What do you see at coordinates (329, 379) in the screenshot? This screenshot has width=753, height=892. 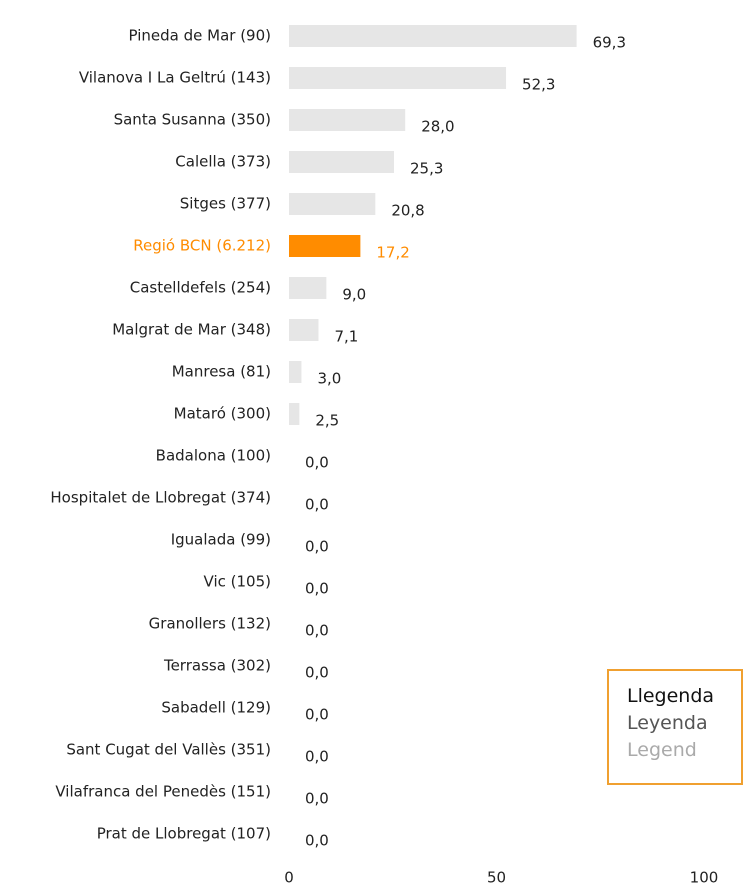 I see `value-label: 3,0` at bounding box center [329, 379].